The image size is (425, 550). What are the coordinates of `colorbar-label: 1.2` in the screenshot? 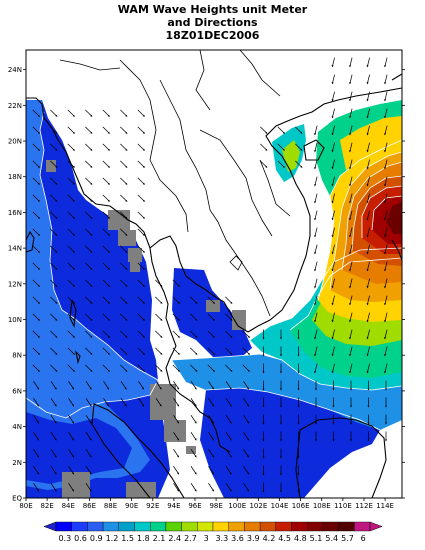 It's located at (112, 538).